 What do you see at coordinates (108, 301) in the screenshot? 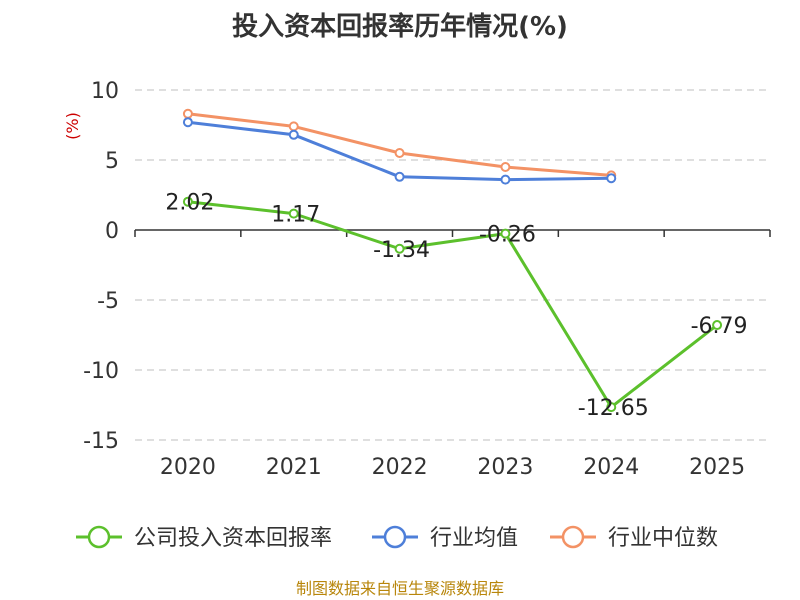
I see `y-tick-label: -5` at bounding box center [108, 301].